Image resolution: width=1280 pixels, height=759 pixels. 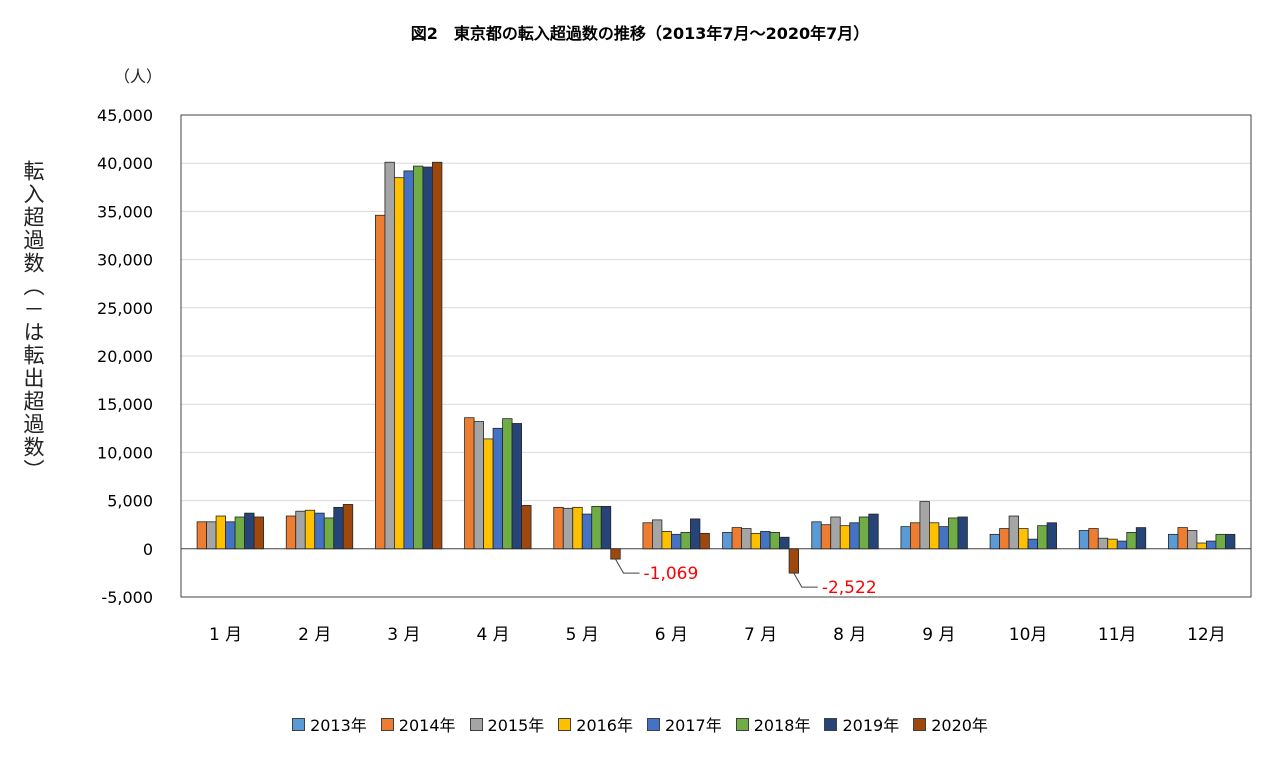 What do you see at coordinates (693, 725) in the screenshot?
I see `legend-label: 2017年` at bounding box center [693, 725].